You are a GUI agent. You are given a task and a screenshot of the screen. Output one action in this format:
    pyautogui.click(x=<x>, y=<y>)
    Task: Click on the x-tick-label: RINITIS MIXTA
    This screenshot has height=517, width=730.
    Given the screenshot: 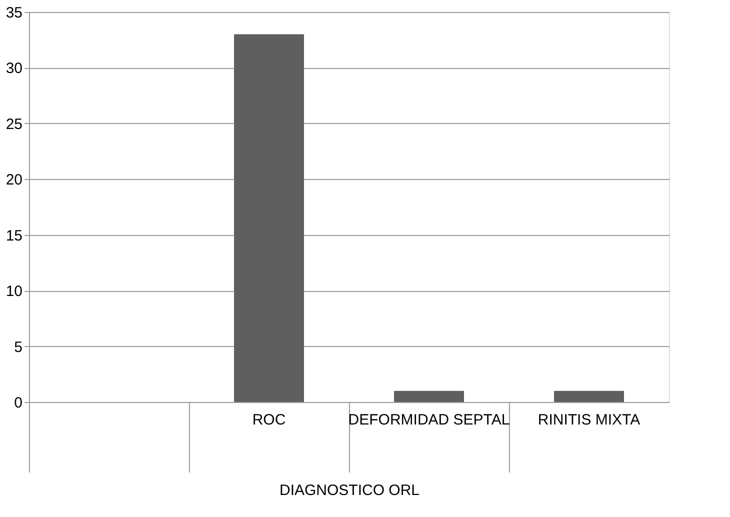 What is the action you would take?
    pyautogui.click(x=589, y=420)
    